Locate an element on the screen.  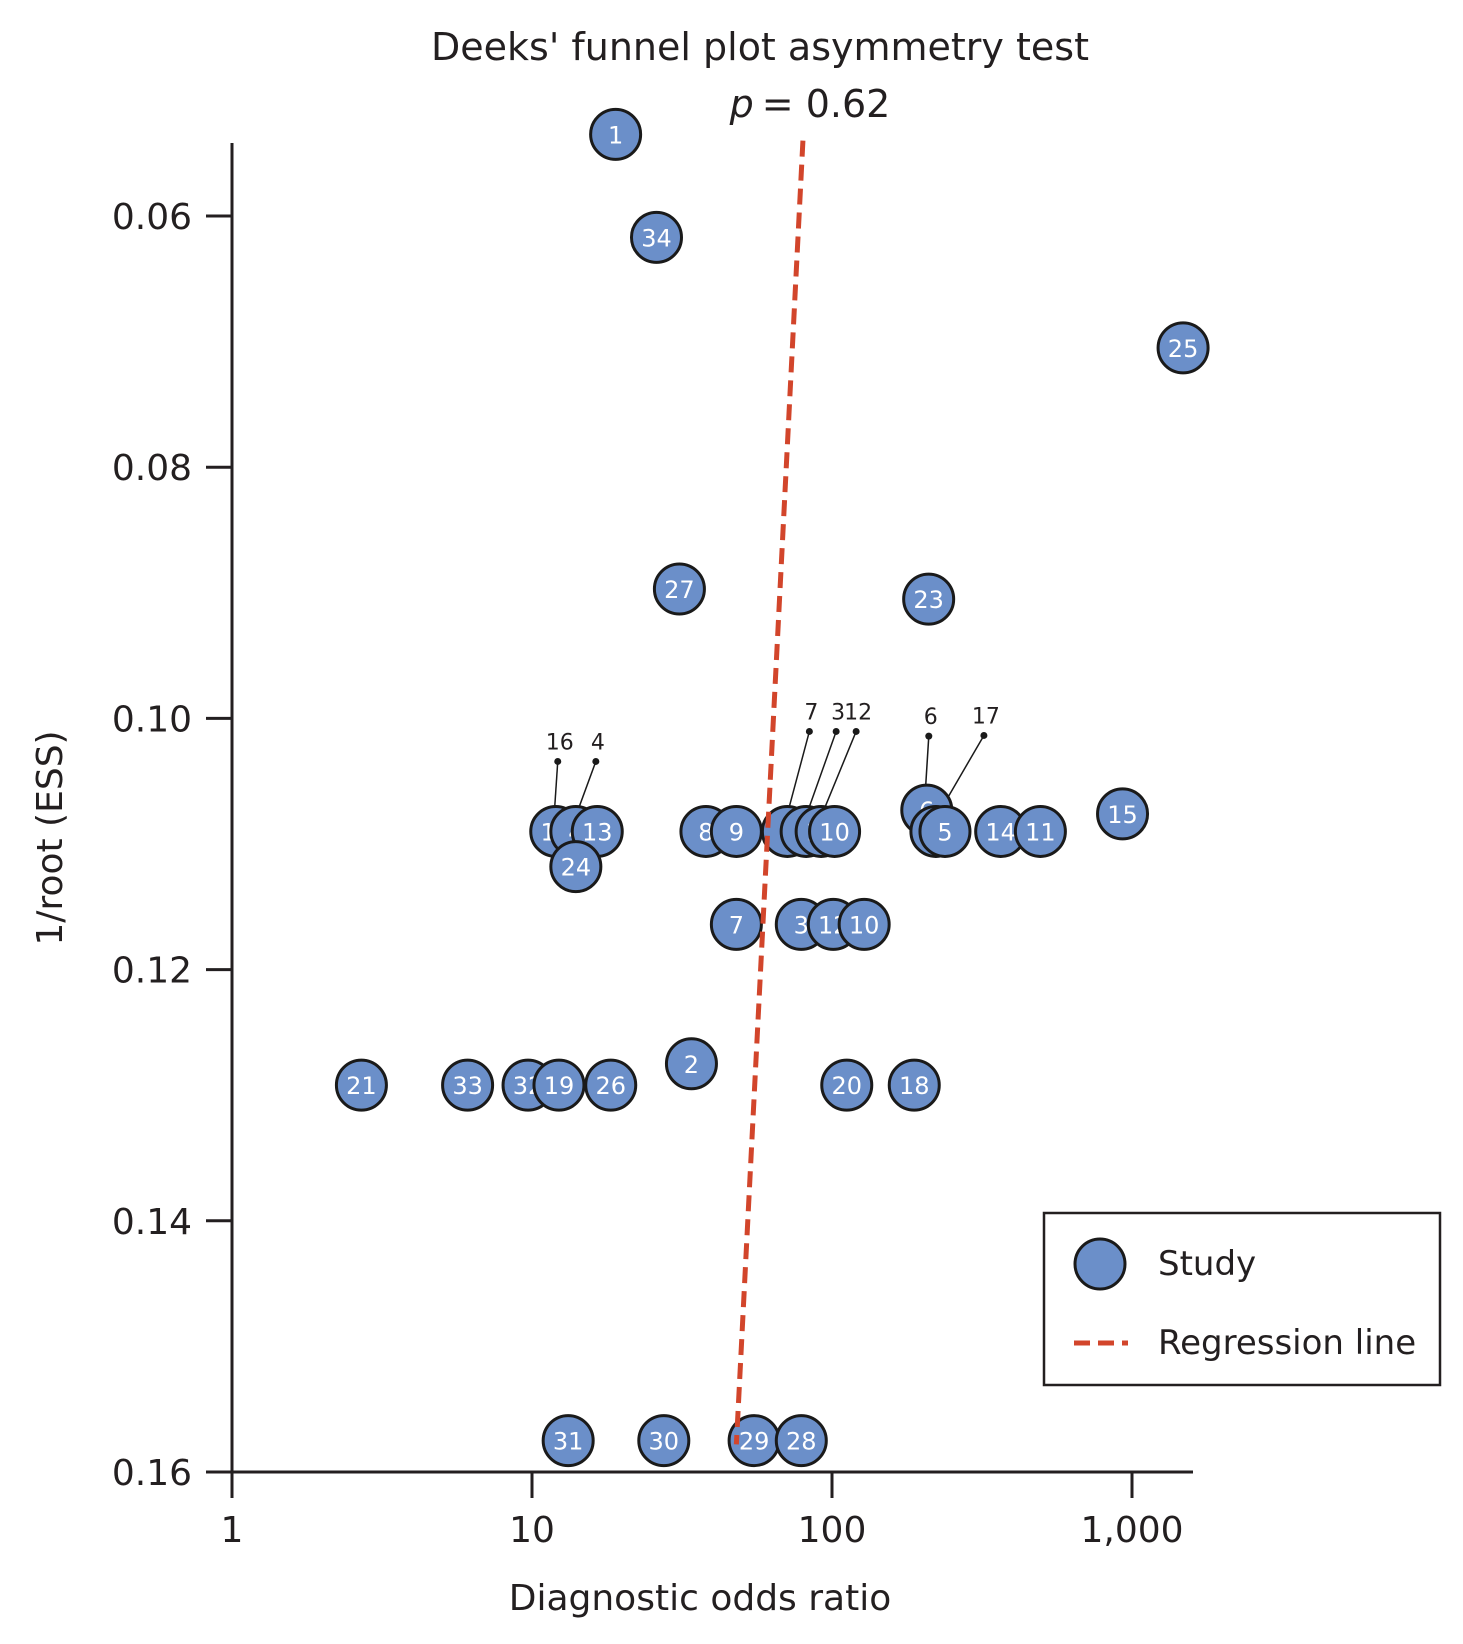
study-point: 5 is located at coordinates (945, 831).